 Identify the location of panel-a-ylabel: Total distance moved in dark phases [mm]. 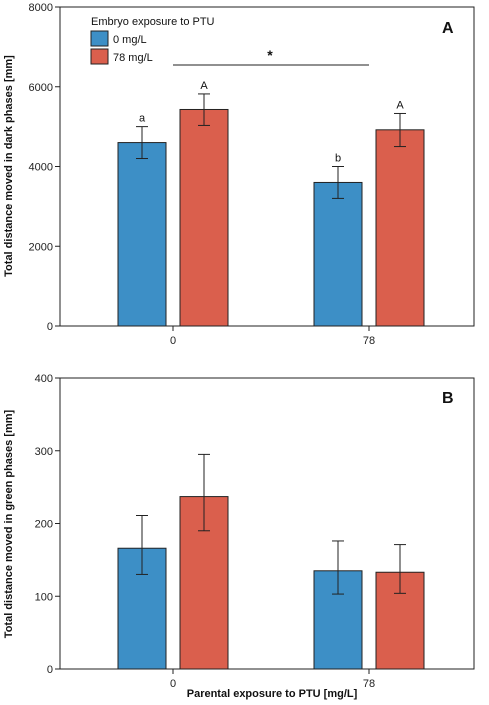
(9, 166).